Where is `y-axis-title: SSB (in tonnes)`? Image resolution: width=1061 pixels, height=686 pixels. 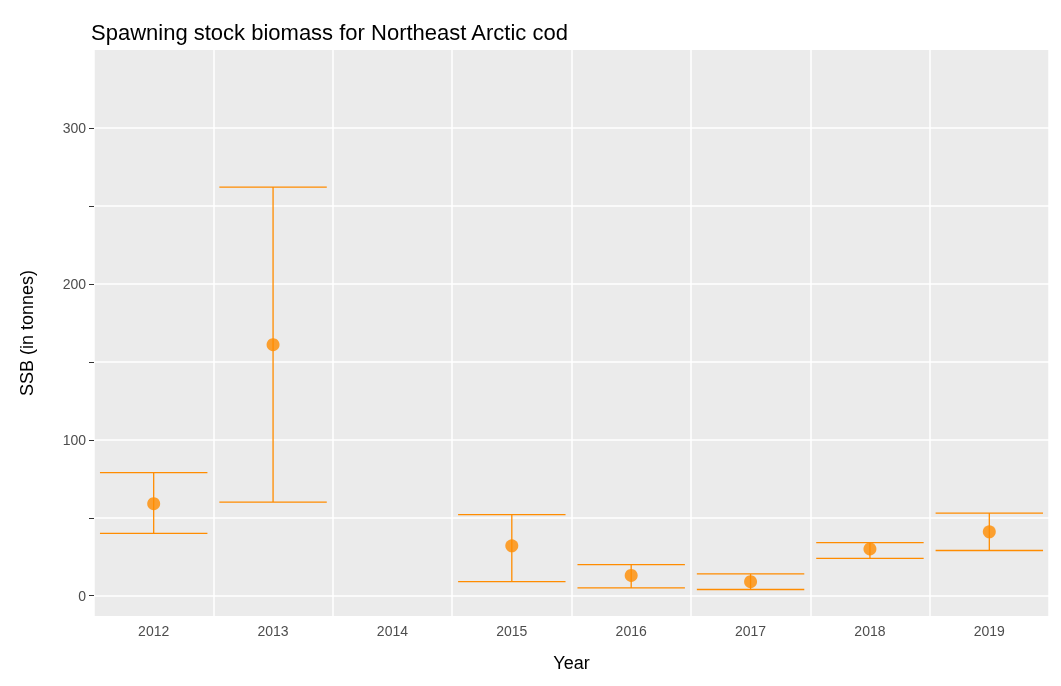 y-axis-title: SSB (in tonnes) is located at coordinates (27, 333).